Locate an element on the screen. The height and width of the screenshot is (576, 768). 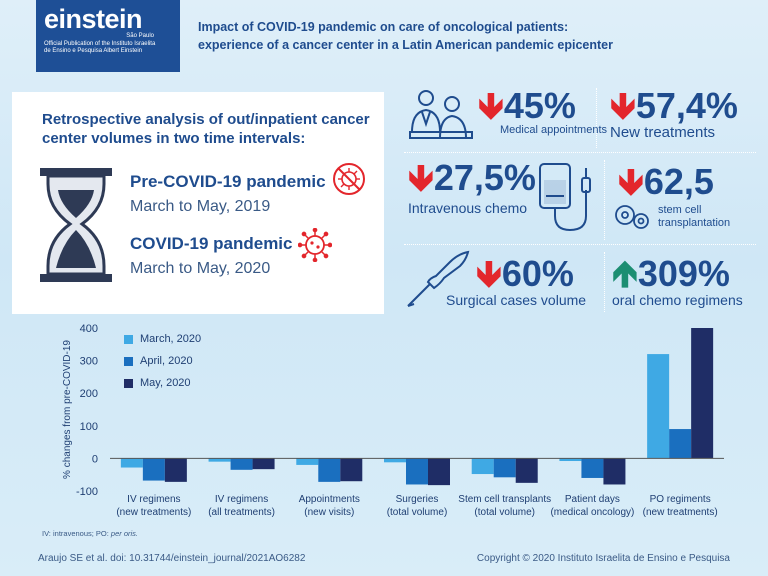
y-tick-label: 200 is located at coordinates (89, 394).